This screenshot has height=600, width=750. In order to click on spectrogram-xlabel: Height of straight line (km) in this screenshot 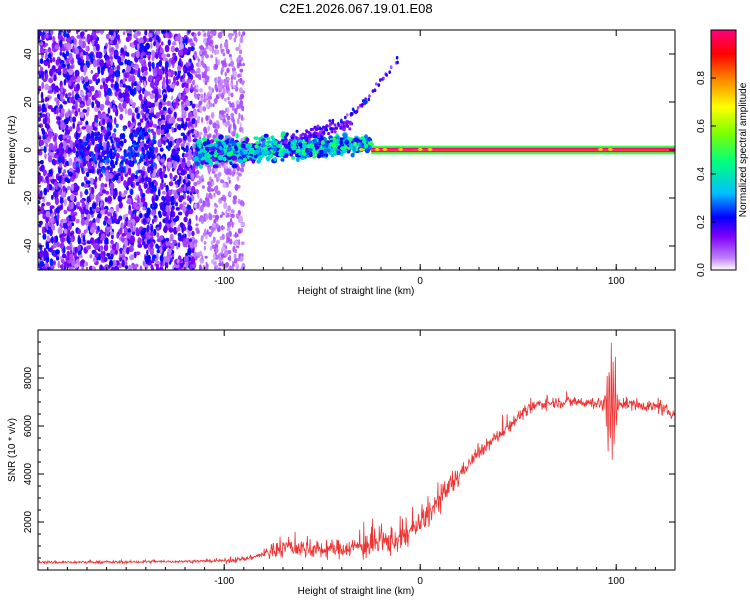, I will do `click(356, 291)`.